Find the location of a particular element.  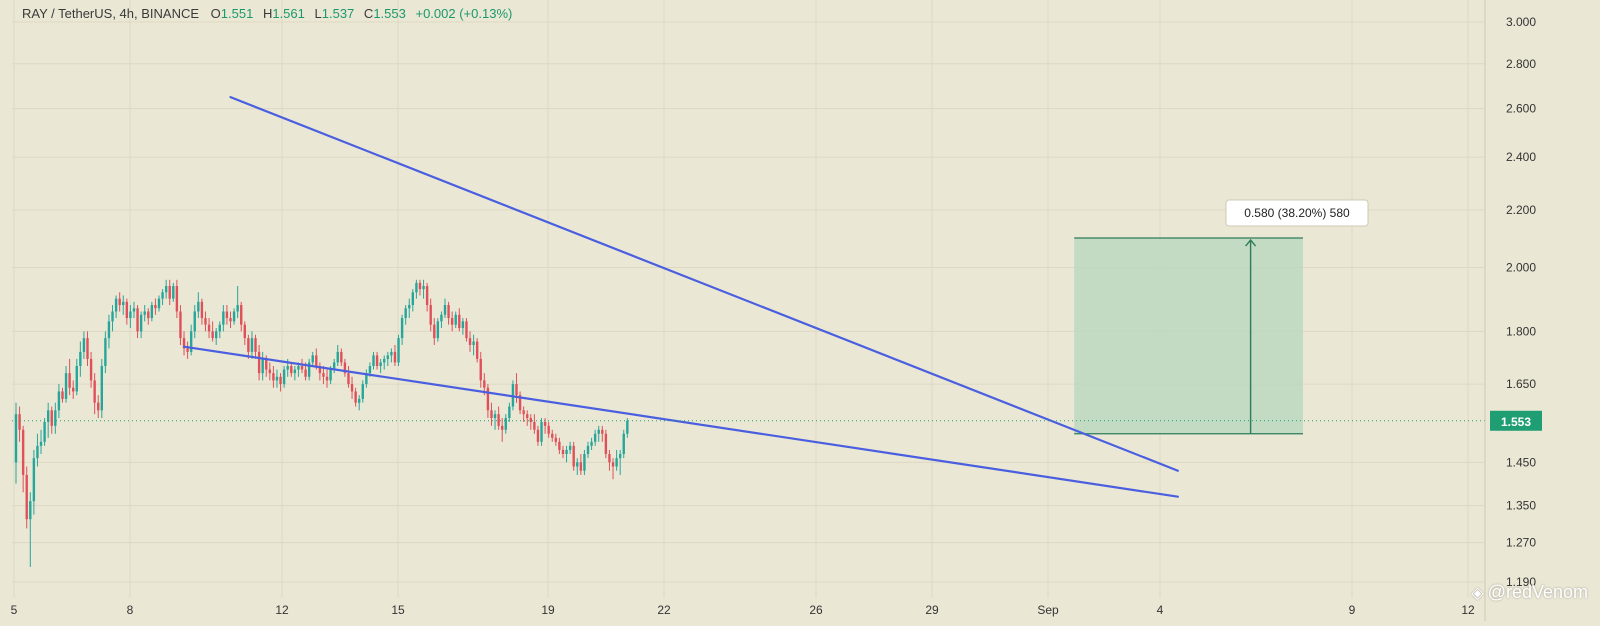

open-label: O is located at coordinates (215, 13).